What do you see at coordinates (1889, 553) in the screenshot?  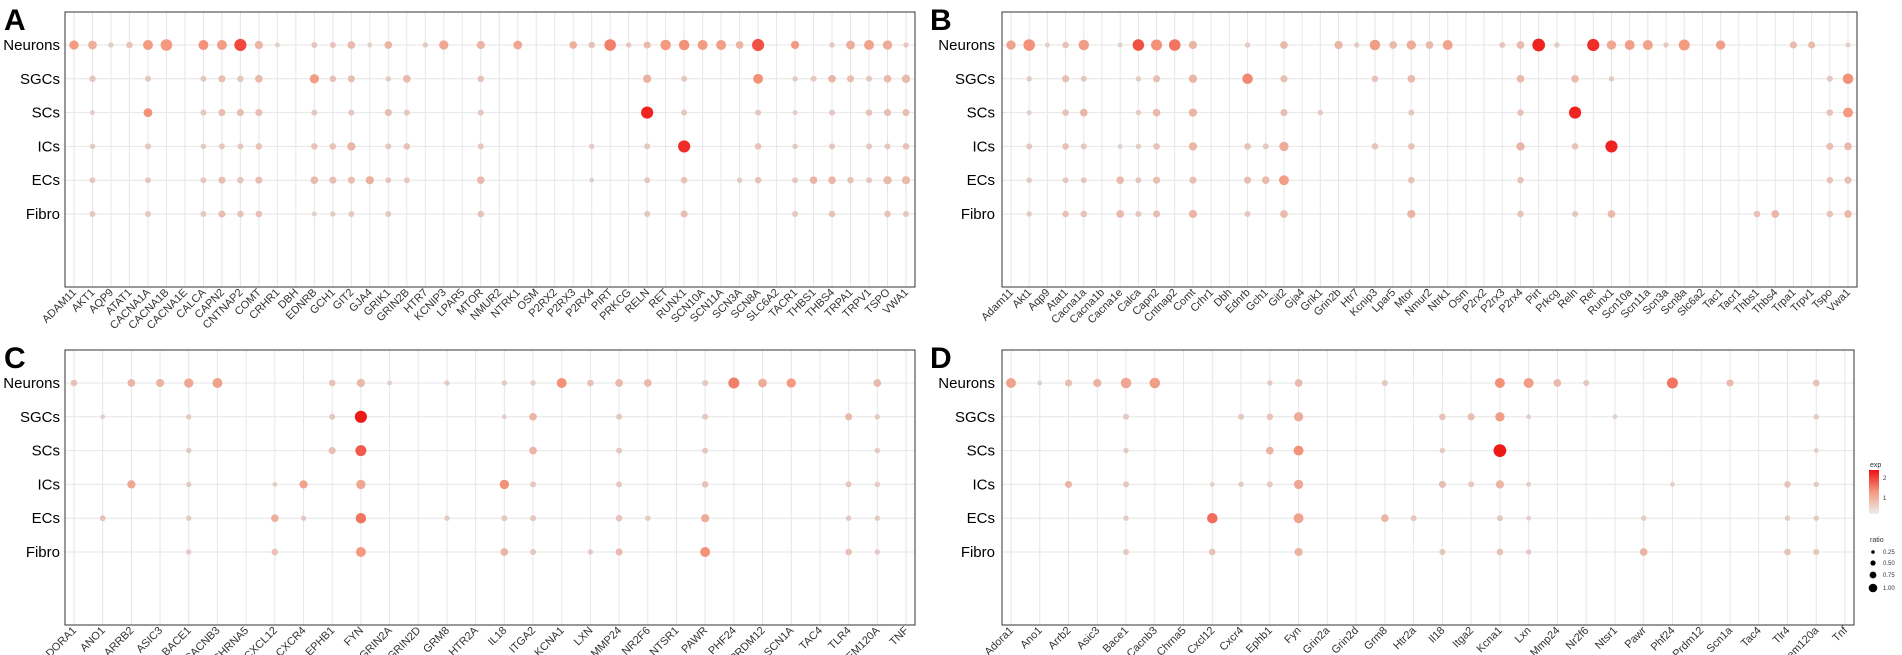 I see `ratio-legend-label-025: 0.25` at bounding box center [1889, 553].